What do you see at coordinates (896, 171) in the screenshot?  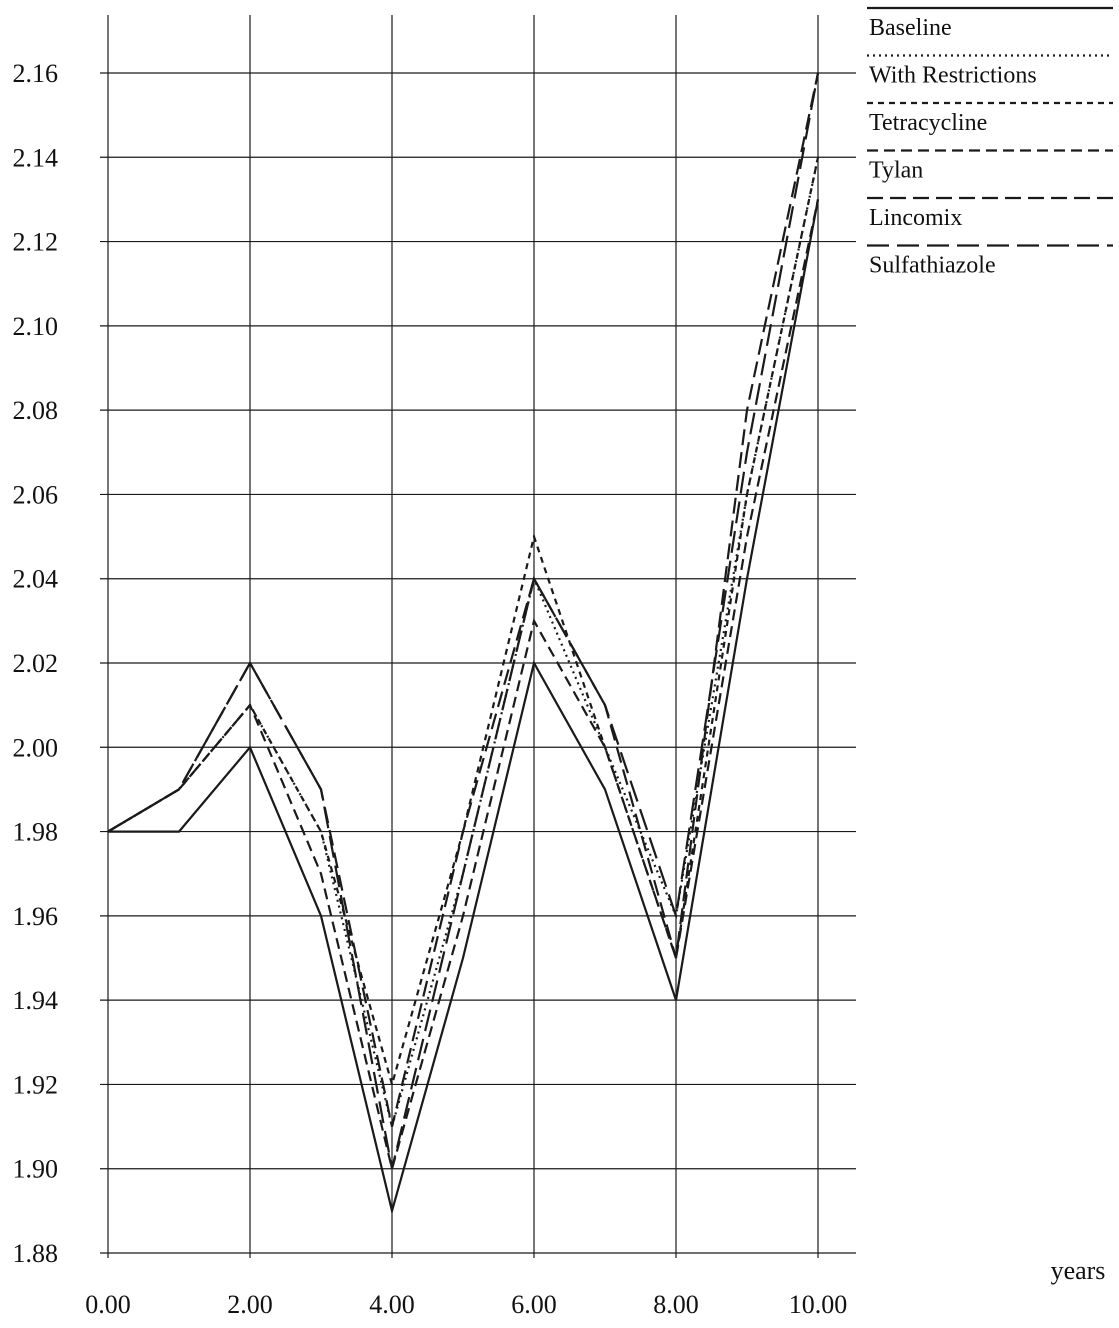 I see `legend-label-tylan: Tylan` at bounding box center [896, 171].